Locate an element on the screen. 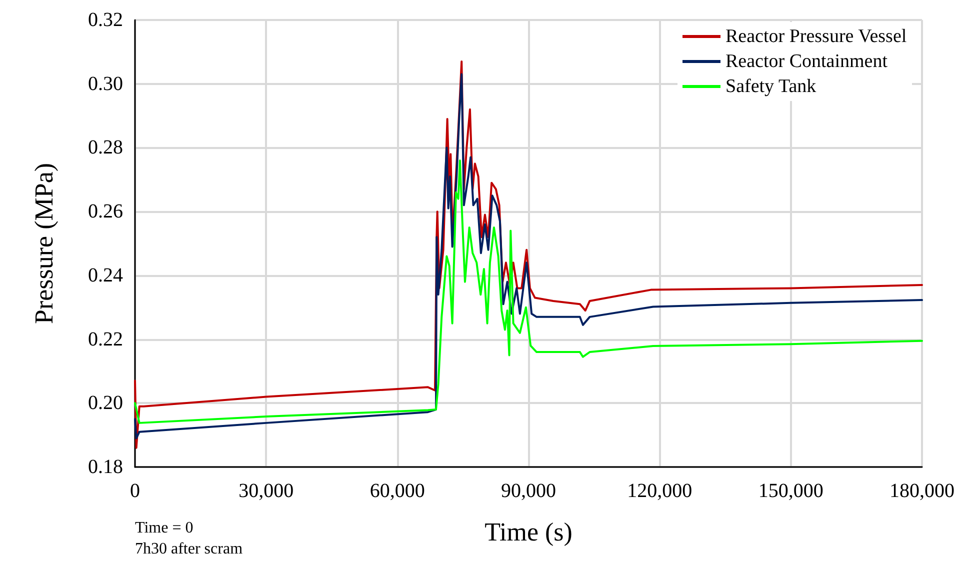 Image resolution: width=972 pixels, height=574 pixels. y-tick-label: 0.26 is located at coordinates (105, 211).